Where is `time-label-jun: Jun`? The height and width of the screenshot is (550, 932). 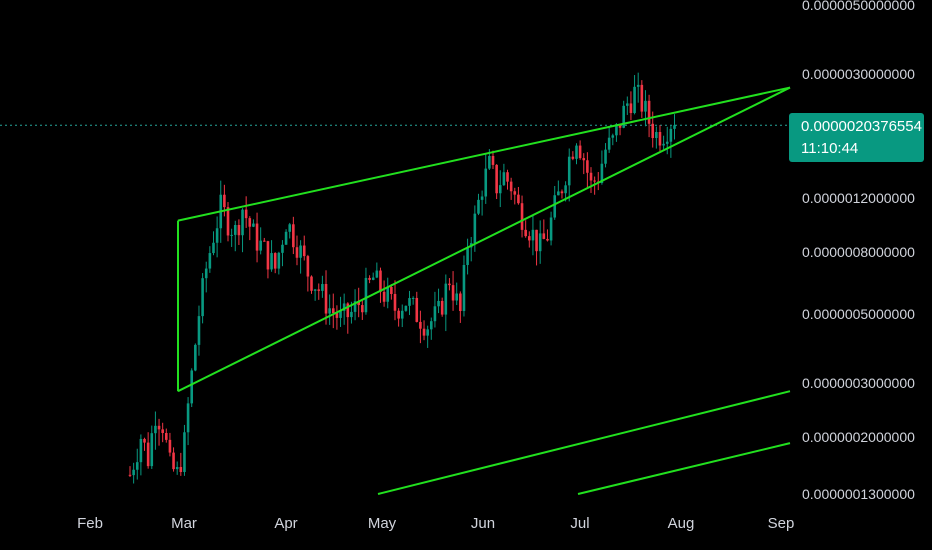 time-label-jun: Jun is located at coordinates (483, 523).